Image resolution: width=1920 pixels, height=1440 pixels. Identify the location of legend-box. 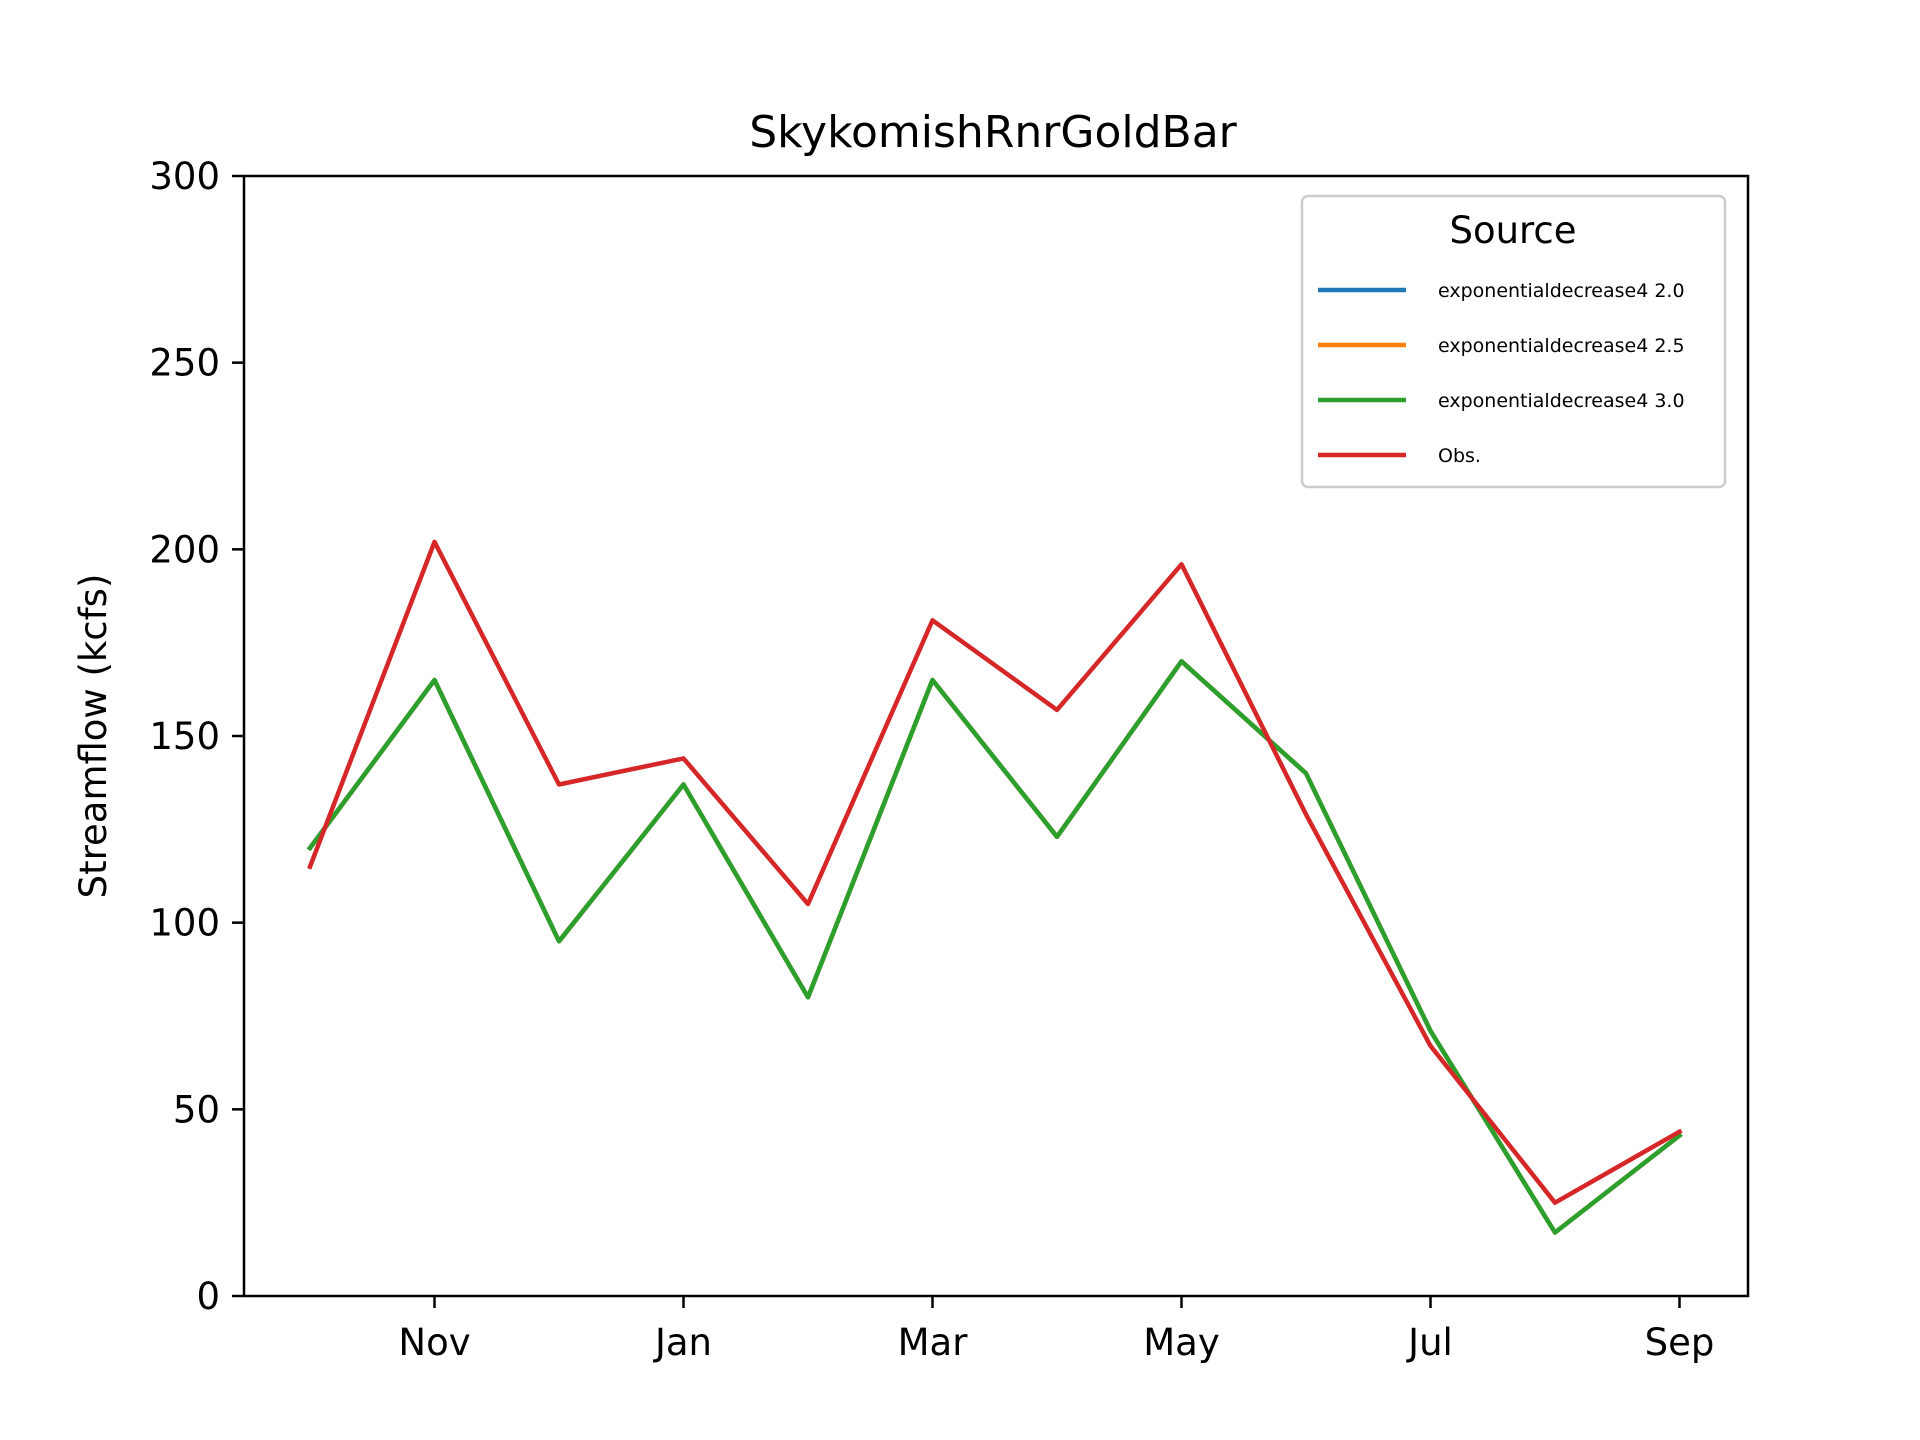
(1513, 341).